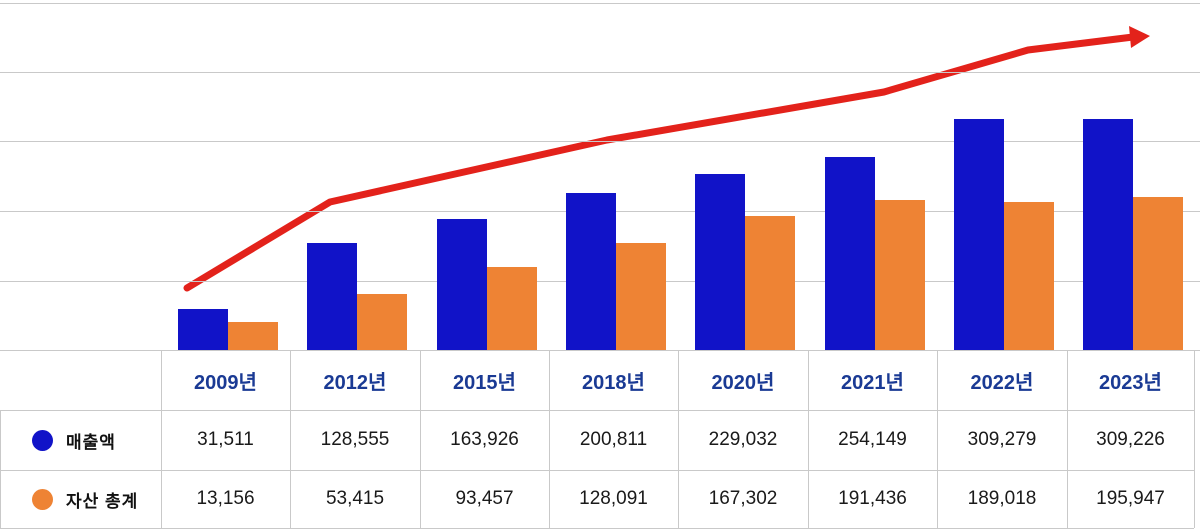 Image resolution: width=1200 pixels, height=531 pixels. I want to click on chart-axis-line, so click(600, 350).